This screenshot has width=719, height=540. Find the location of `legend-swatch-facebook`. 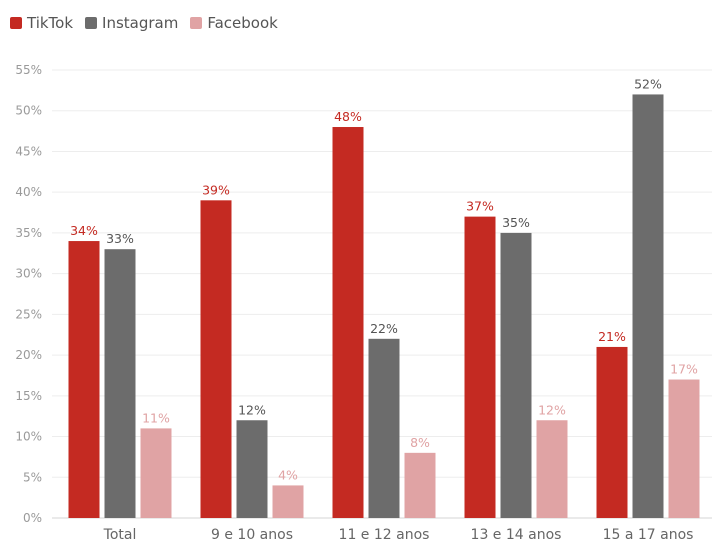

legend-swatch-facebook is located at coordinates (196, 23).